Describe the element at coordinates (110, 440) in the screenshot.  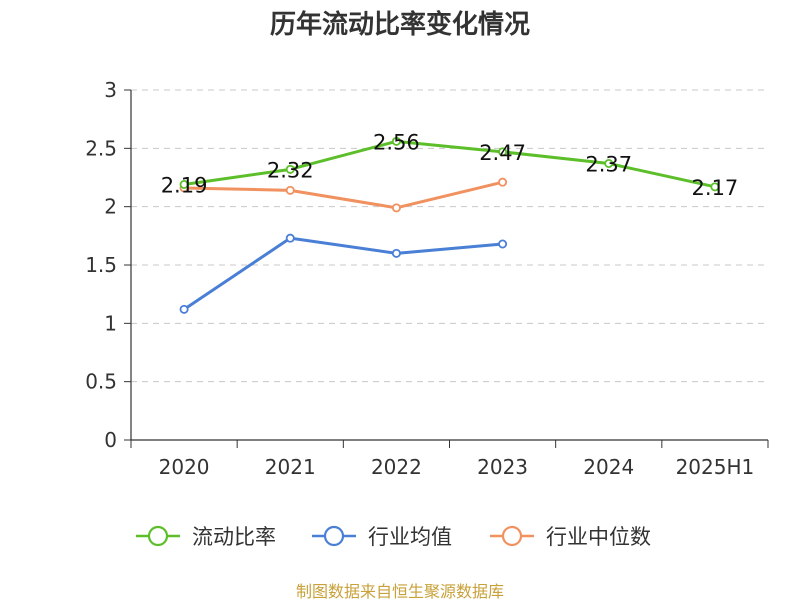
I see `y-tick-label: 0` at that location.